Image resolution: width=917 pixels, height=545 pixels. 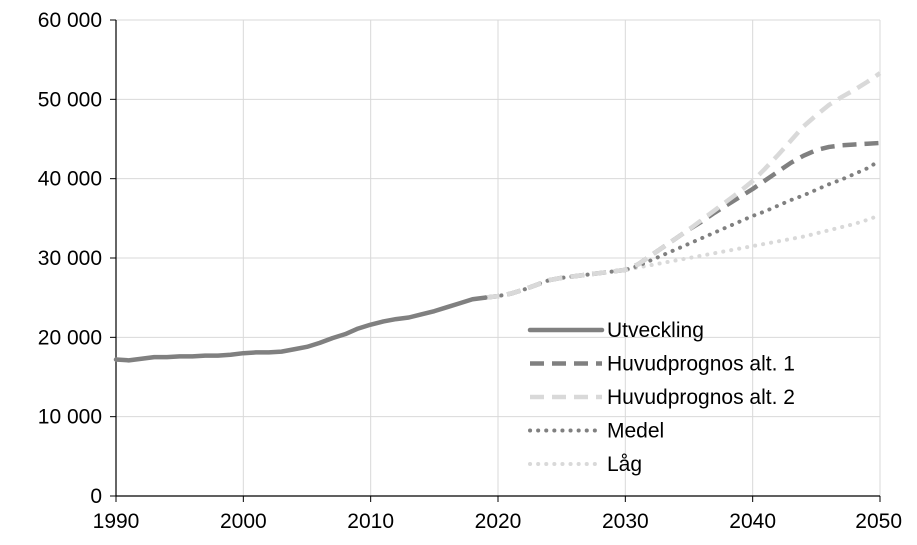 I want to click on x-tick-label: 2010, so click(x=370, y=521).